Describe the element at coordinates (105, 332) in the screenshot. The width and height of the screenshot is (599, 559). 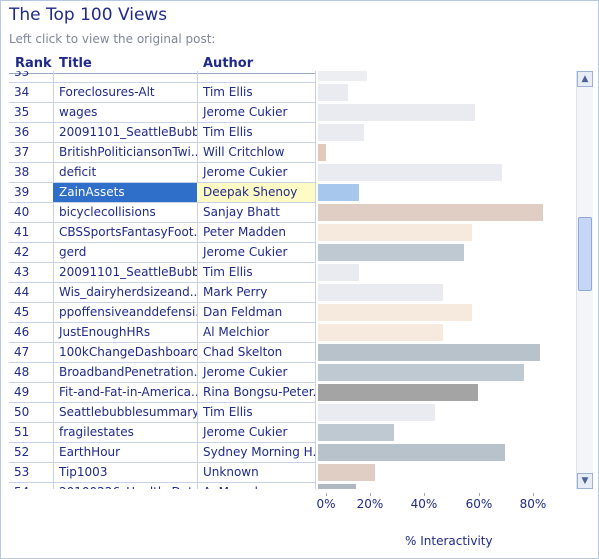
I see `row-title-link: JustEnoughHRs` at that location.